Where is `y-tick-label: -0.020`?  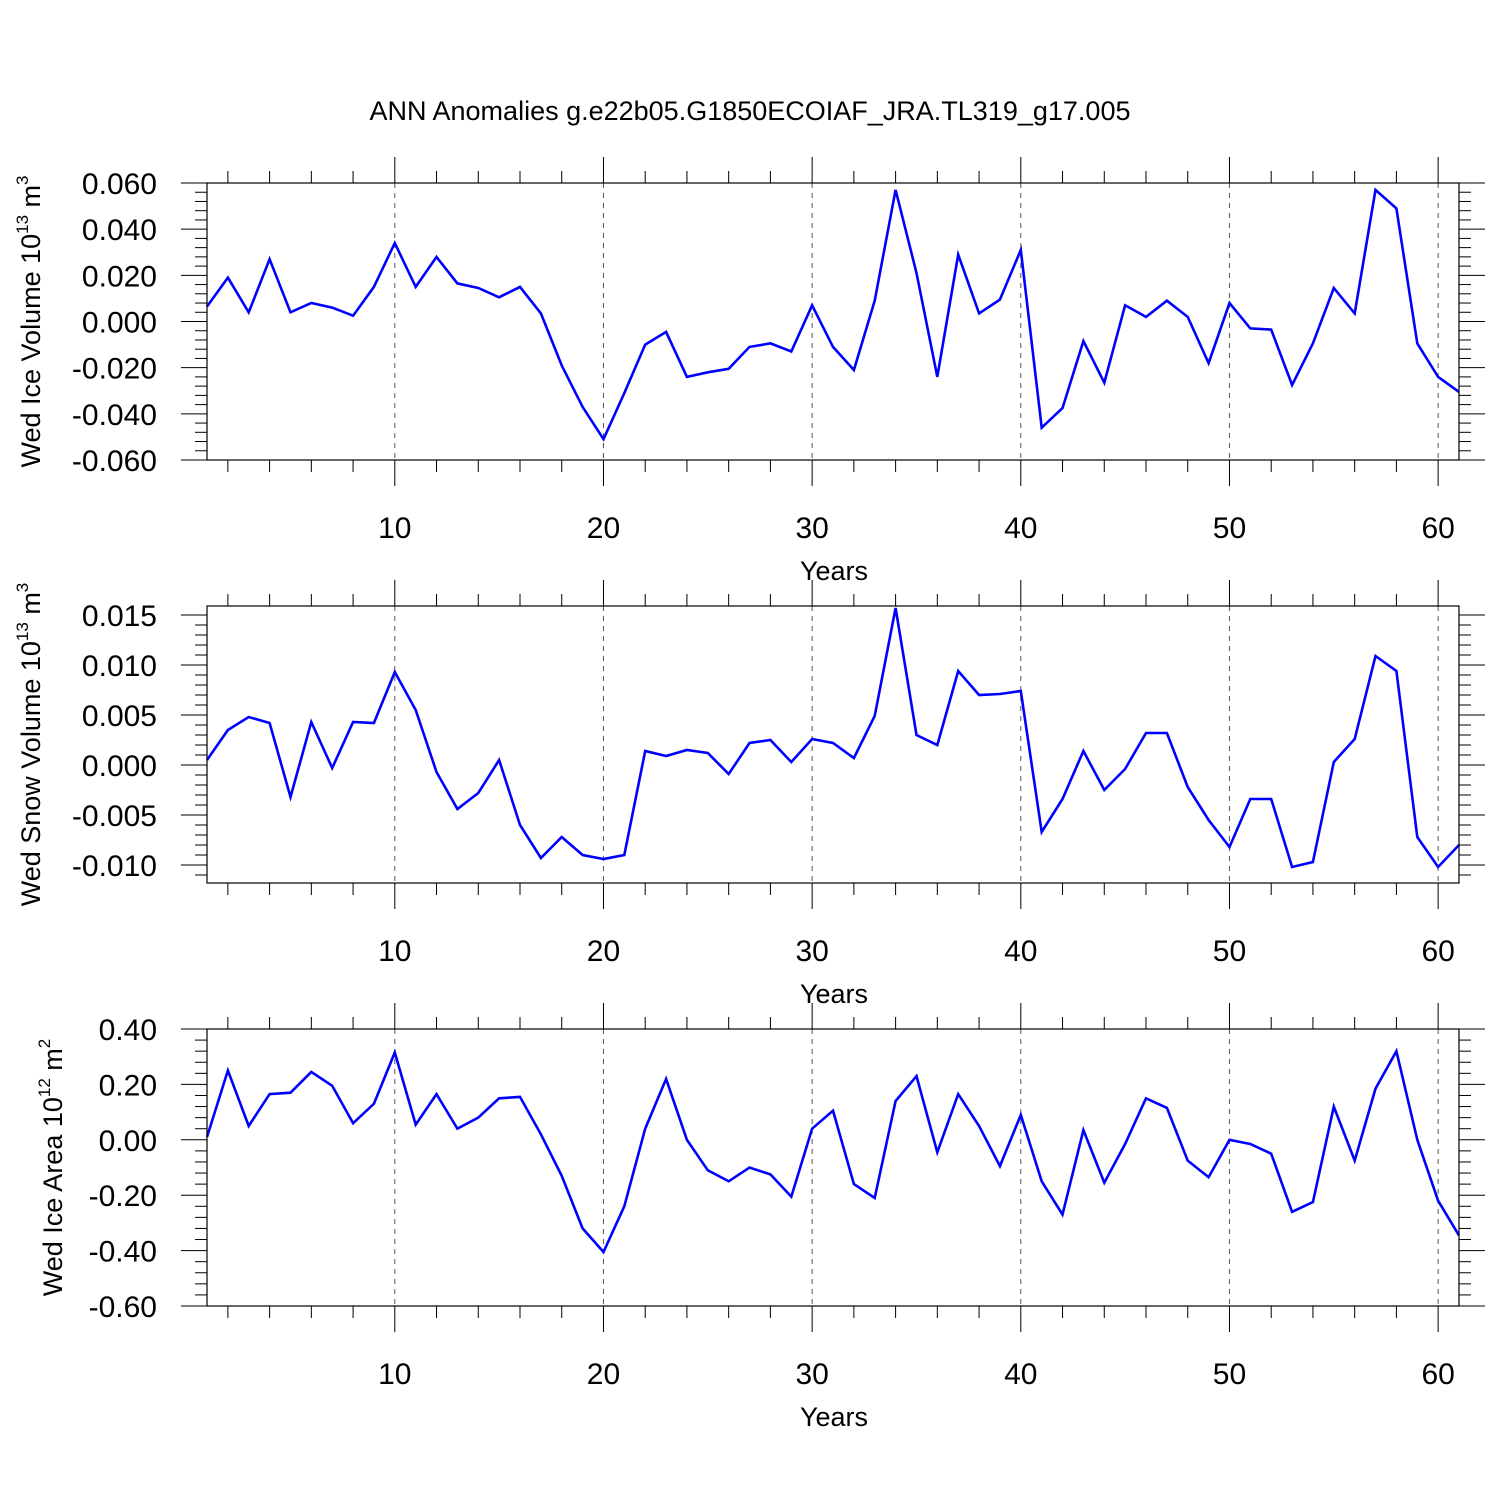
y-tick-label: -0.020 is located at coordinates (114, 369).